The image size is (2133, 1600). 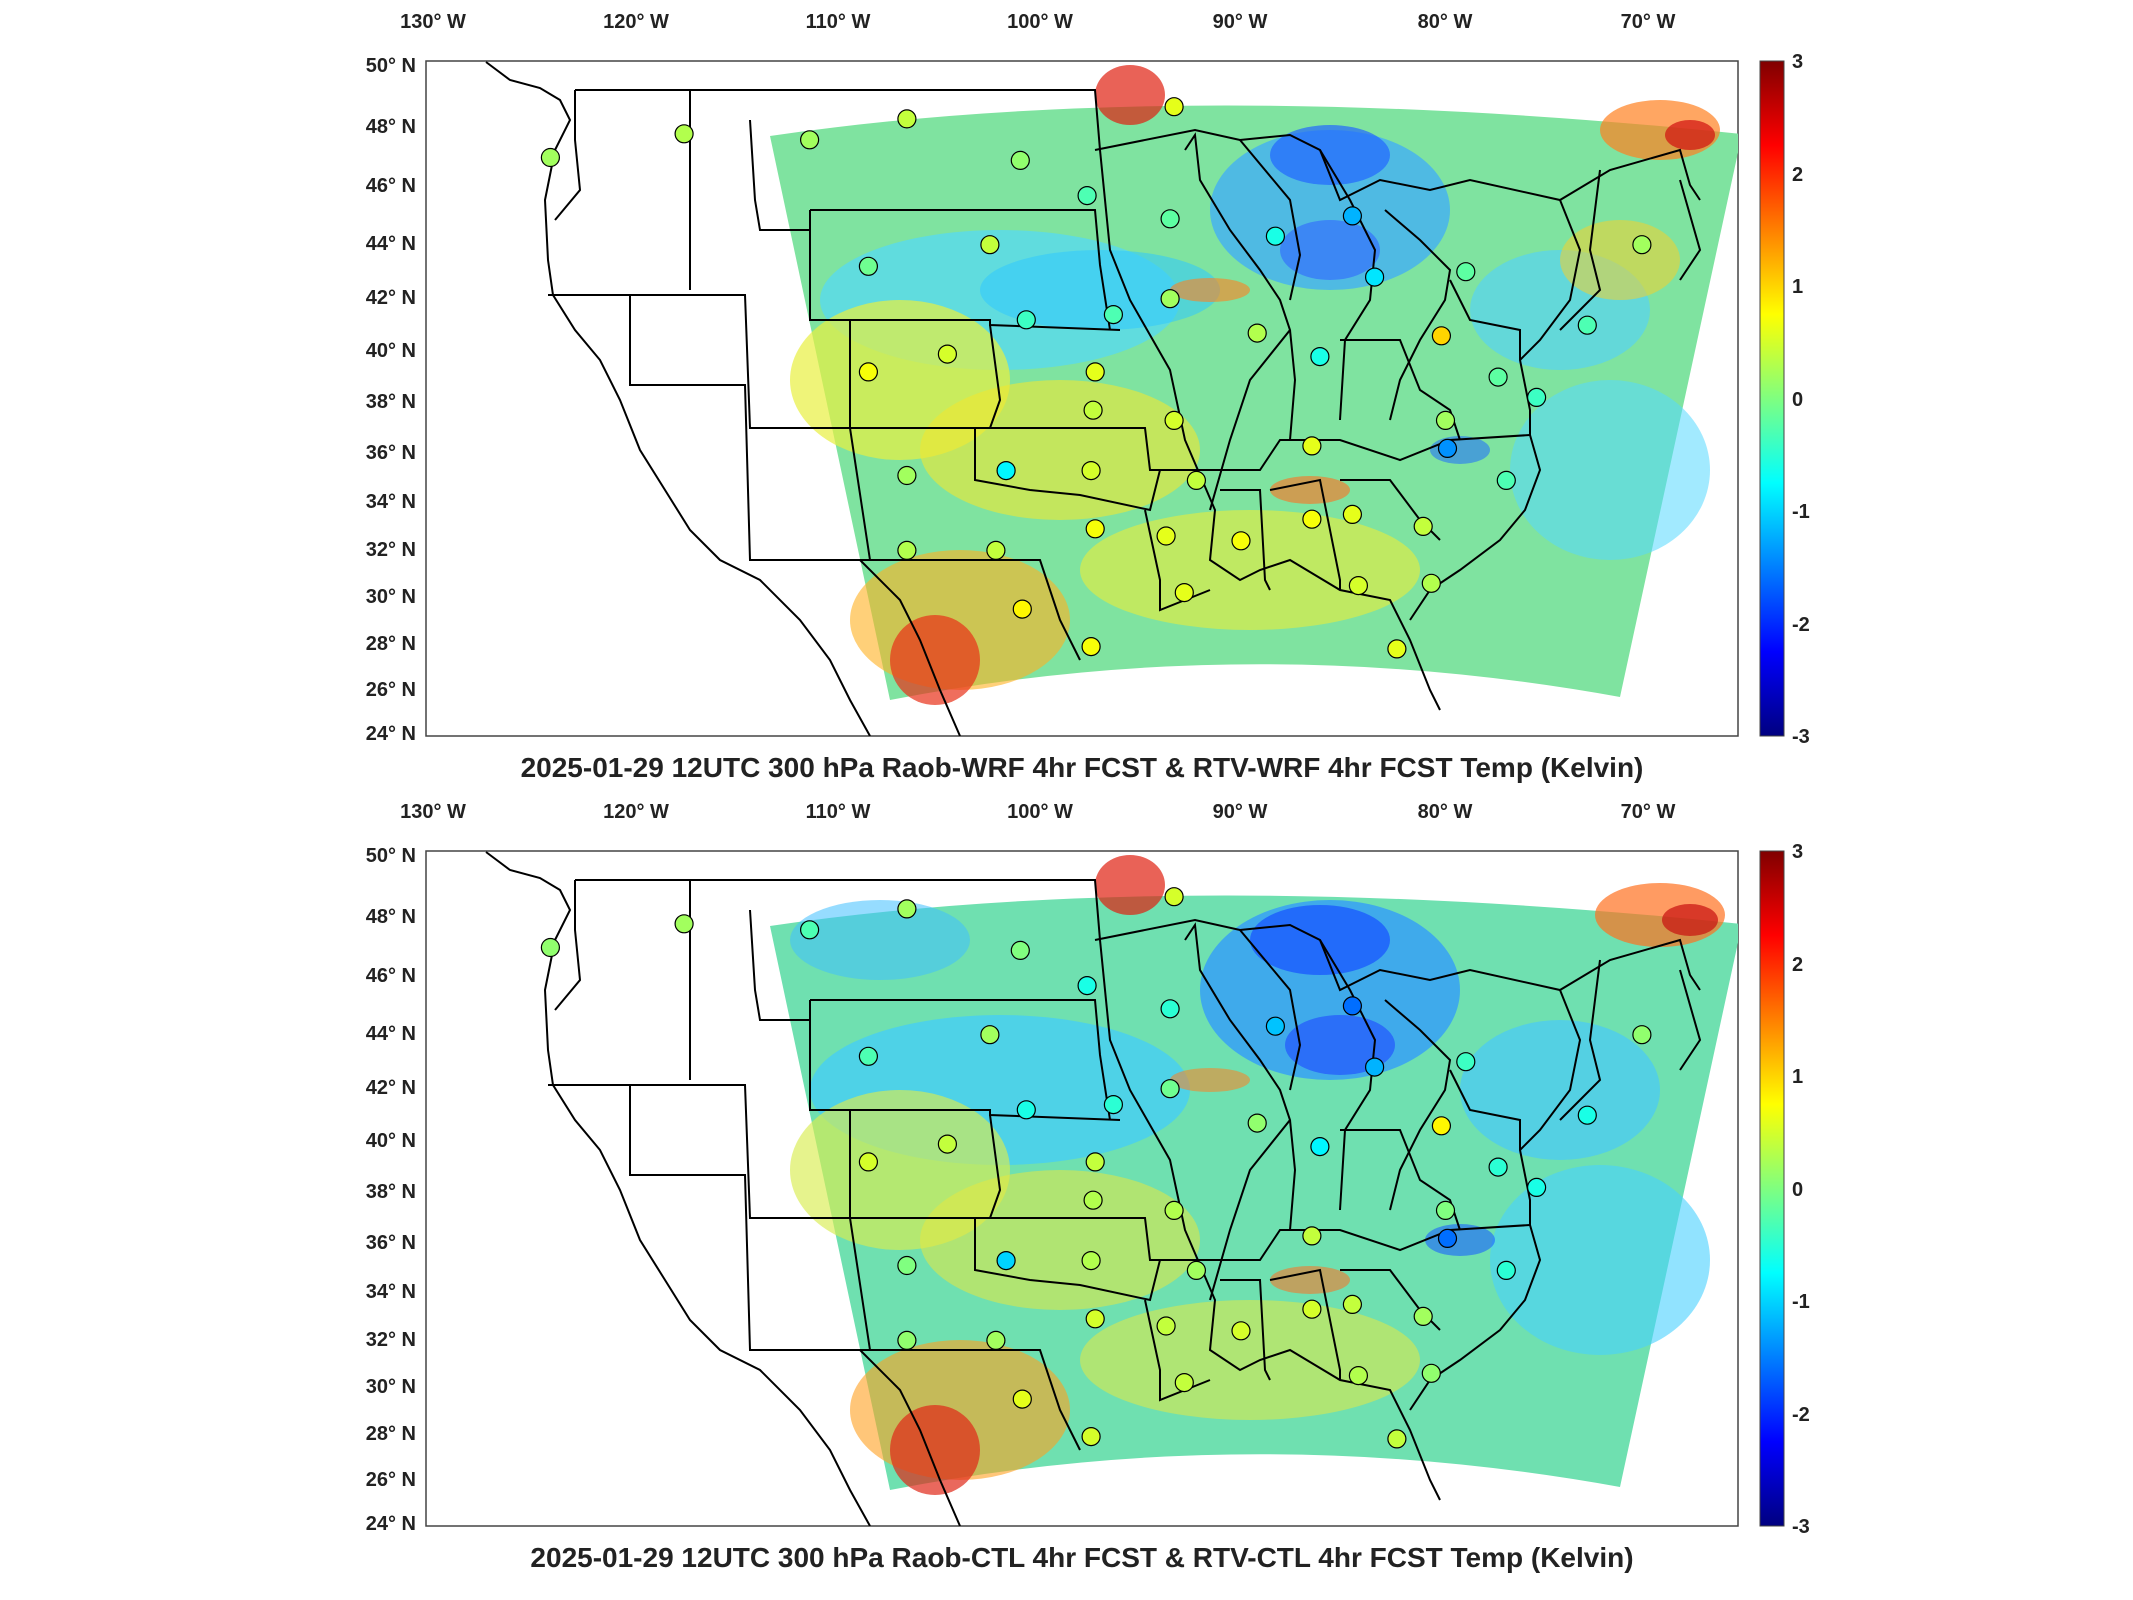 I want to click on lat-label-48n: 48° N, so click(x=391, y=127).